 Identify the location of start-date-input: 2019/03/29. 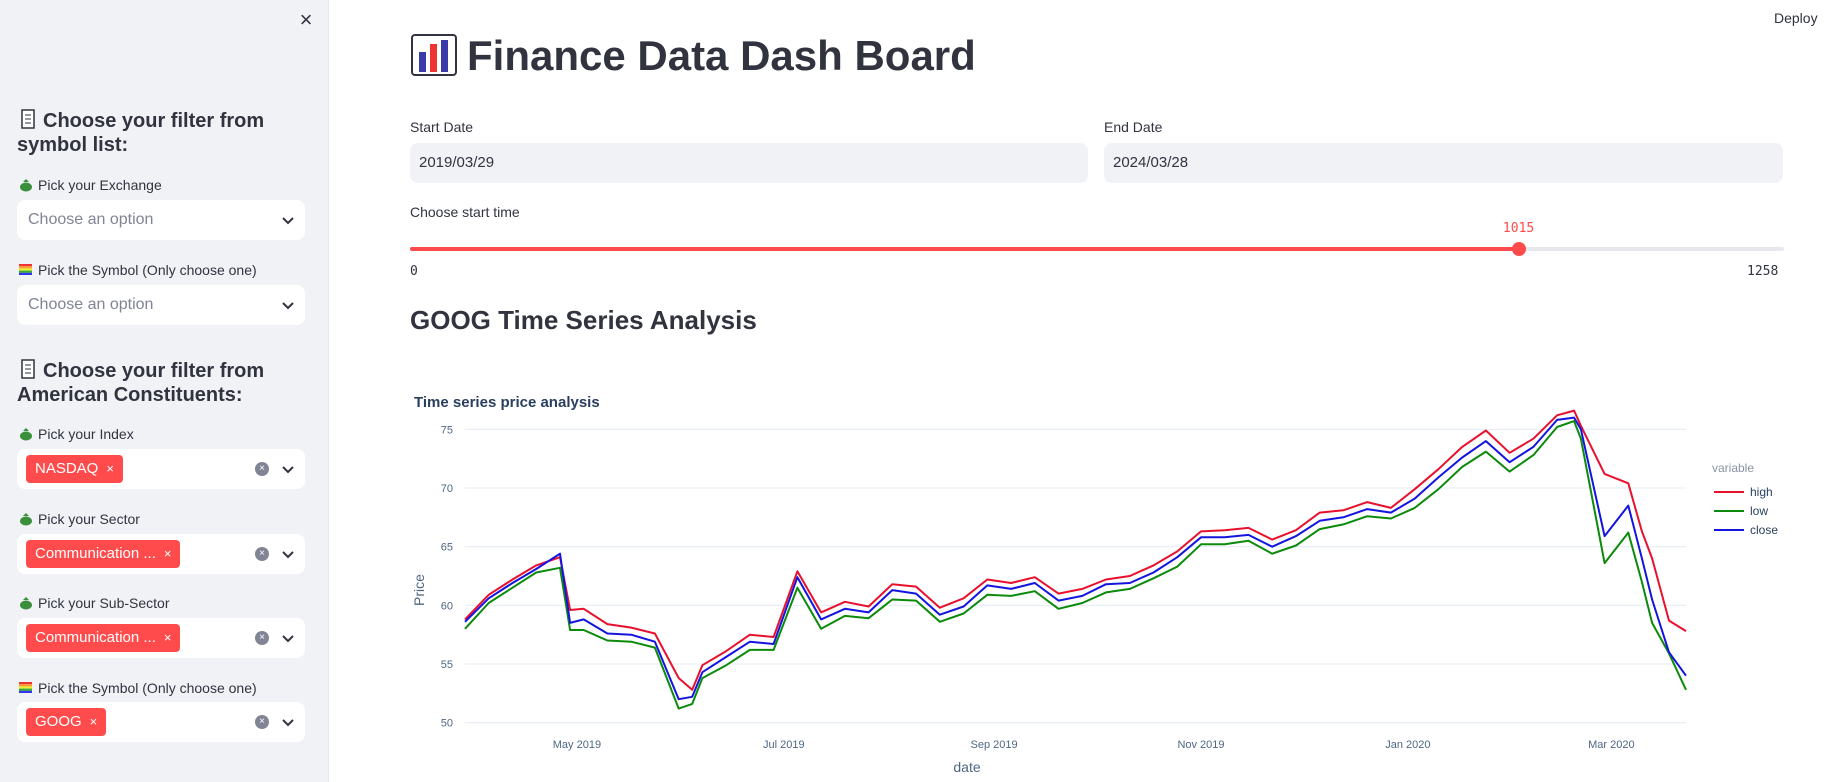
(749, 163).